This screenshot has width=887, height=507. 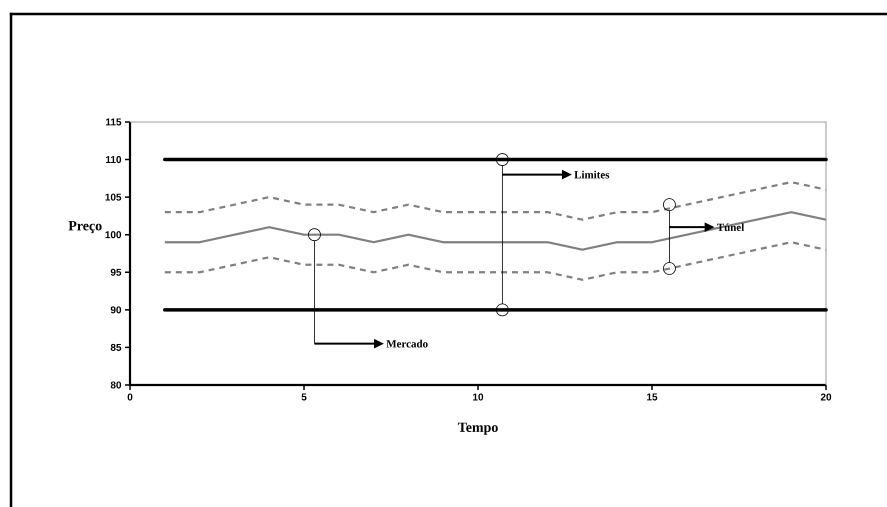 What do you see at coordinates (304, 397) in the screenshot?
I see `x-tick-label: 5` at bounding box center [304, 397].